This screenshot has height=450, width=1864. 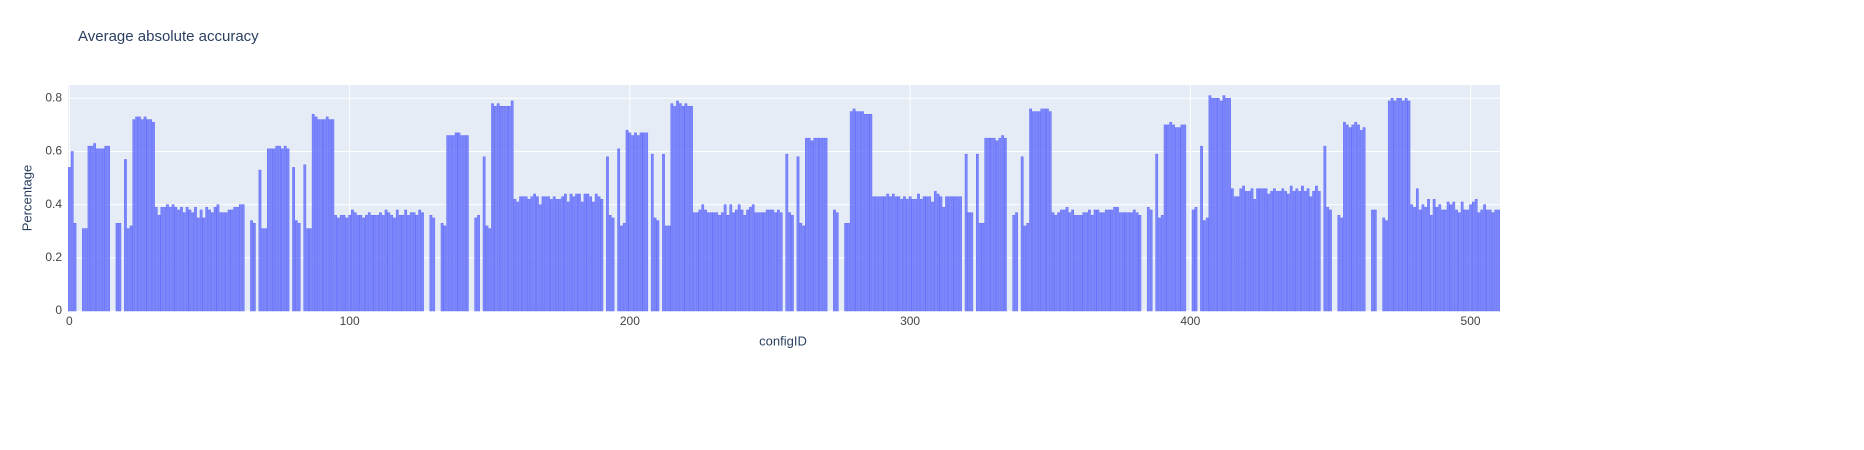 I want to click on y-tick-label: 0.2, so click(x=53, y=257).